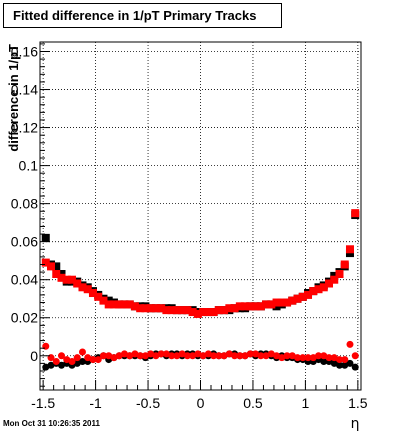 The height and width of the screenshot is (433, 400). Describe the element at coordinates (24, 318) in the screenshot. I see `y-tick-label: 0.02` at that location.